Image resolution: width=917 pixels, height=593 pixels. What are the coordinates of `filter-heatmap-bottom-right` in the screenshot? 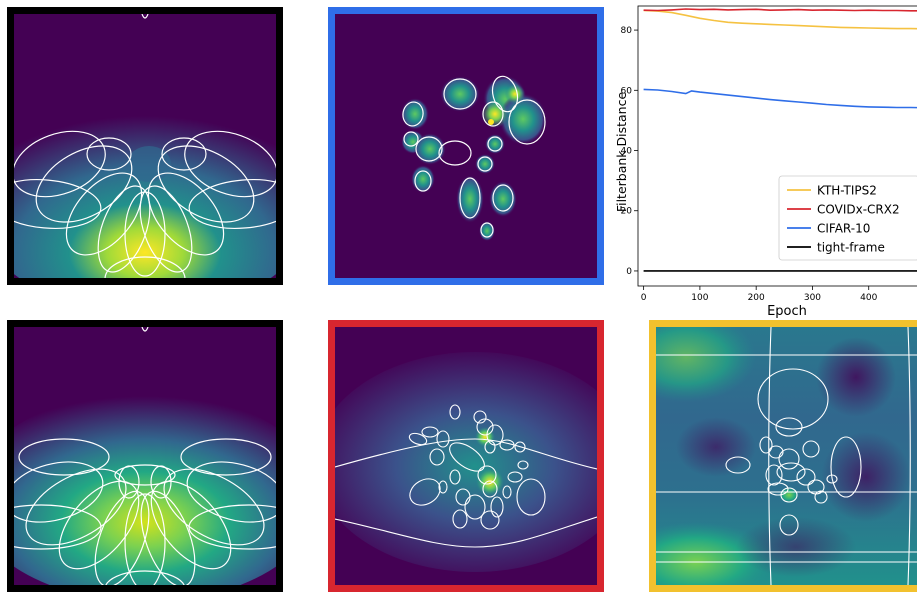 It's located at (783, 456).